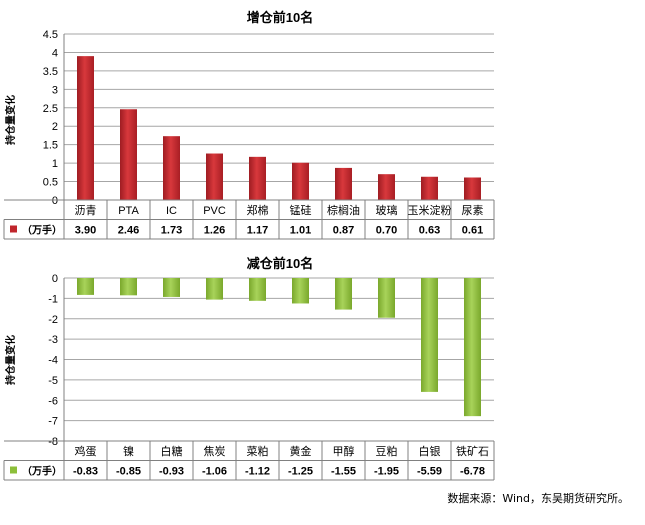 The width and height of the screenshot is (645, 525). Describe the element at coordinates (257, 231) in the screenshot. I see `value-label: 1.17` at that location.